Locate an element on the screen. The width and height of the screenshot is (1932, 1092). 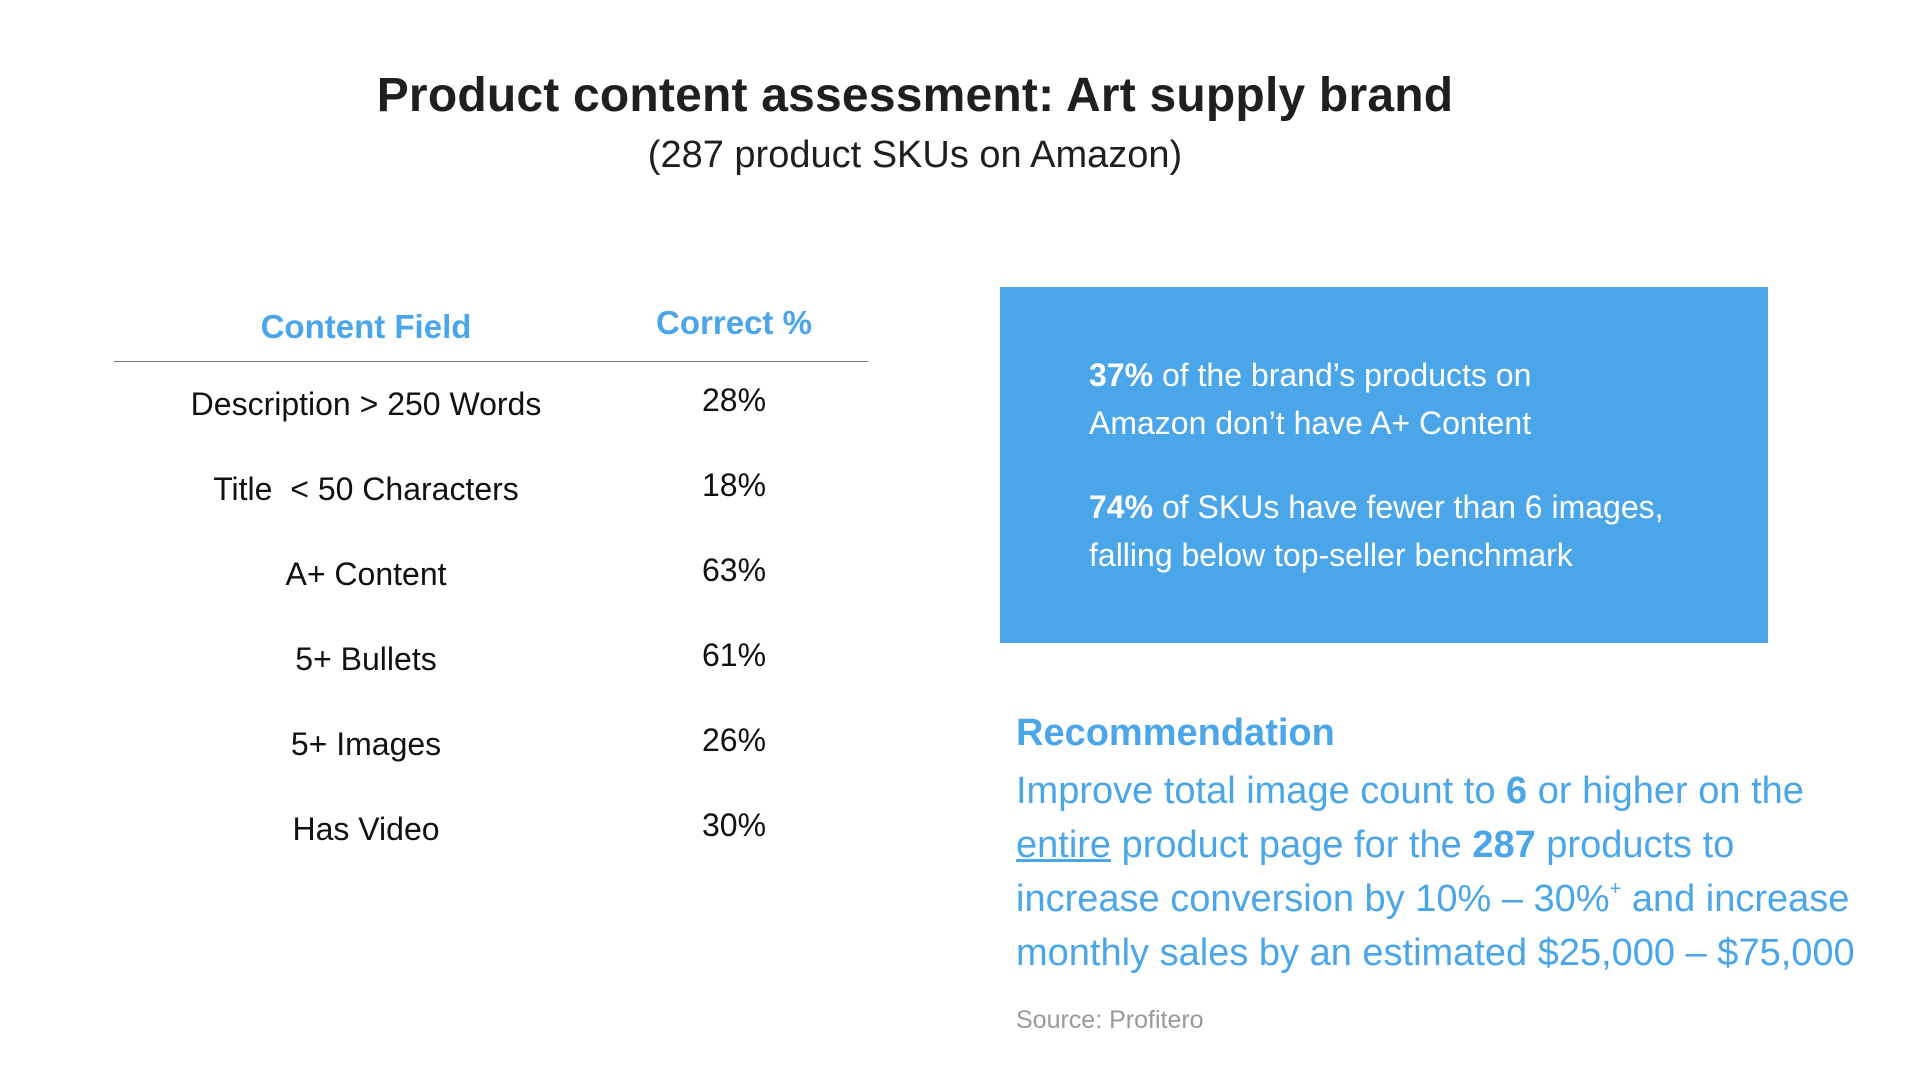
row-field: Has Video is located at coordinates (366, 829).